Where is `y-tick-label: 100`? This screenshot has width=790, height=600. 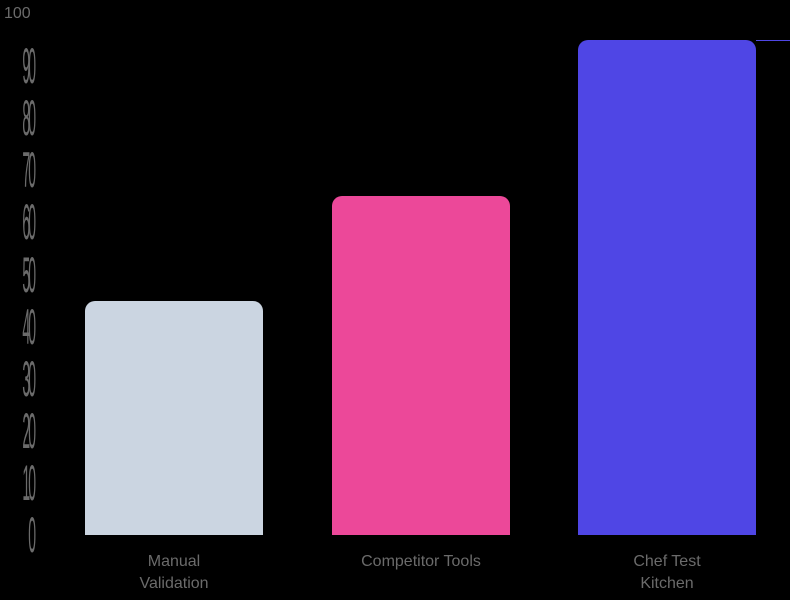
y-tick-label: 100 is located at coordinates (17, 13).